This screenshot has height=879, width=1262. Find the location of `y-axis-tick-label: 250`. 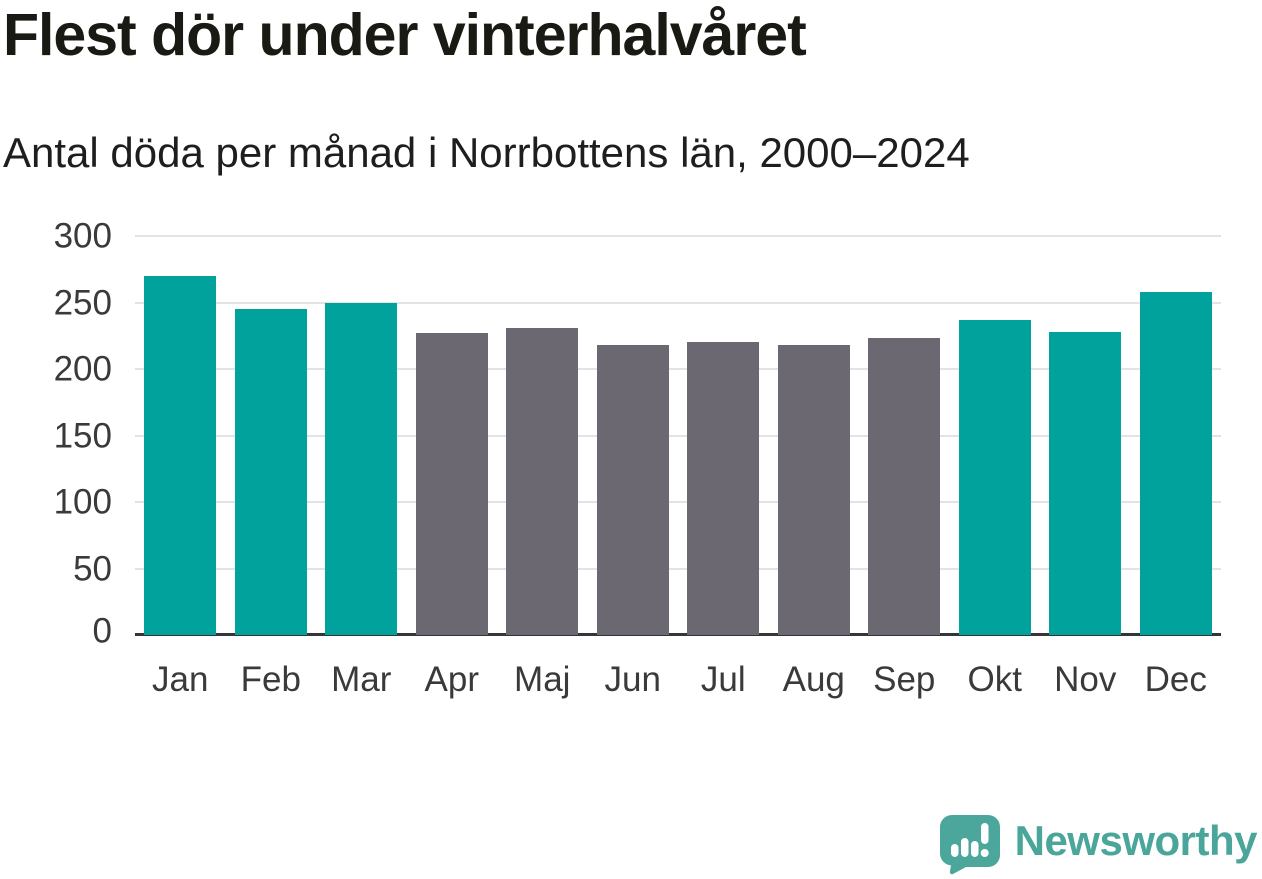

y-axis-tick-label: 250 is located at coordinates (82, 302).